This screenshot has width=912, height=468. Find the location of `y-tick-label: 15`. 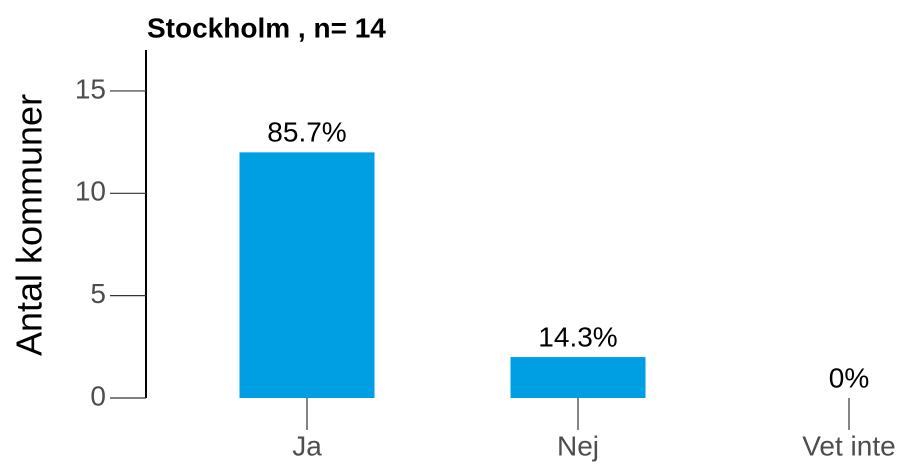

y-tick-label: 15 is located at coordinates (90, 88).